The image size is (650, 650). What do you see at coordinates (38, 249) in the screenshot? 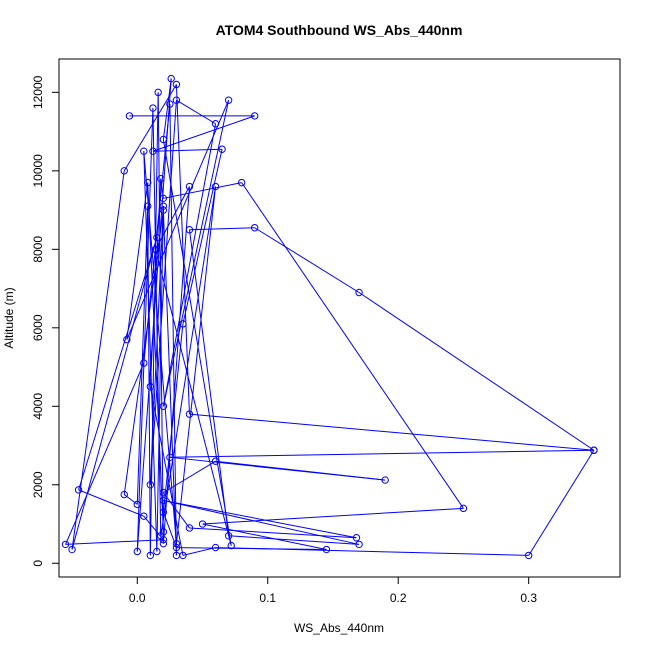
I see `y-tick-label: 8000` at bounding box center [38, 249].